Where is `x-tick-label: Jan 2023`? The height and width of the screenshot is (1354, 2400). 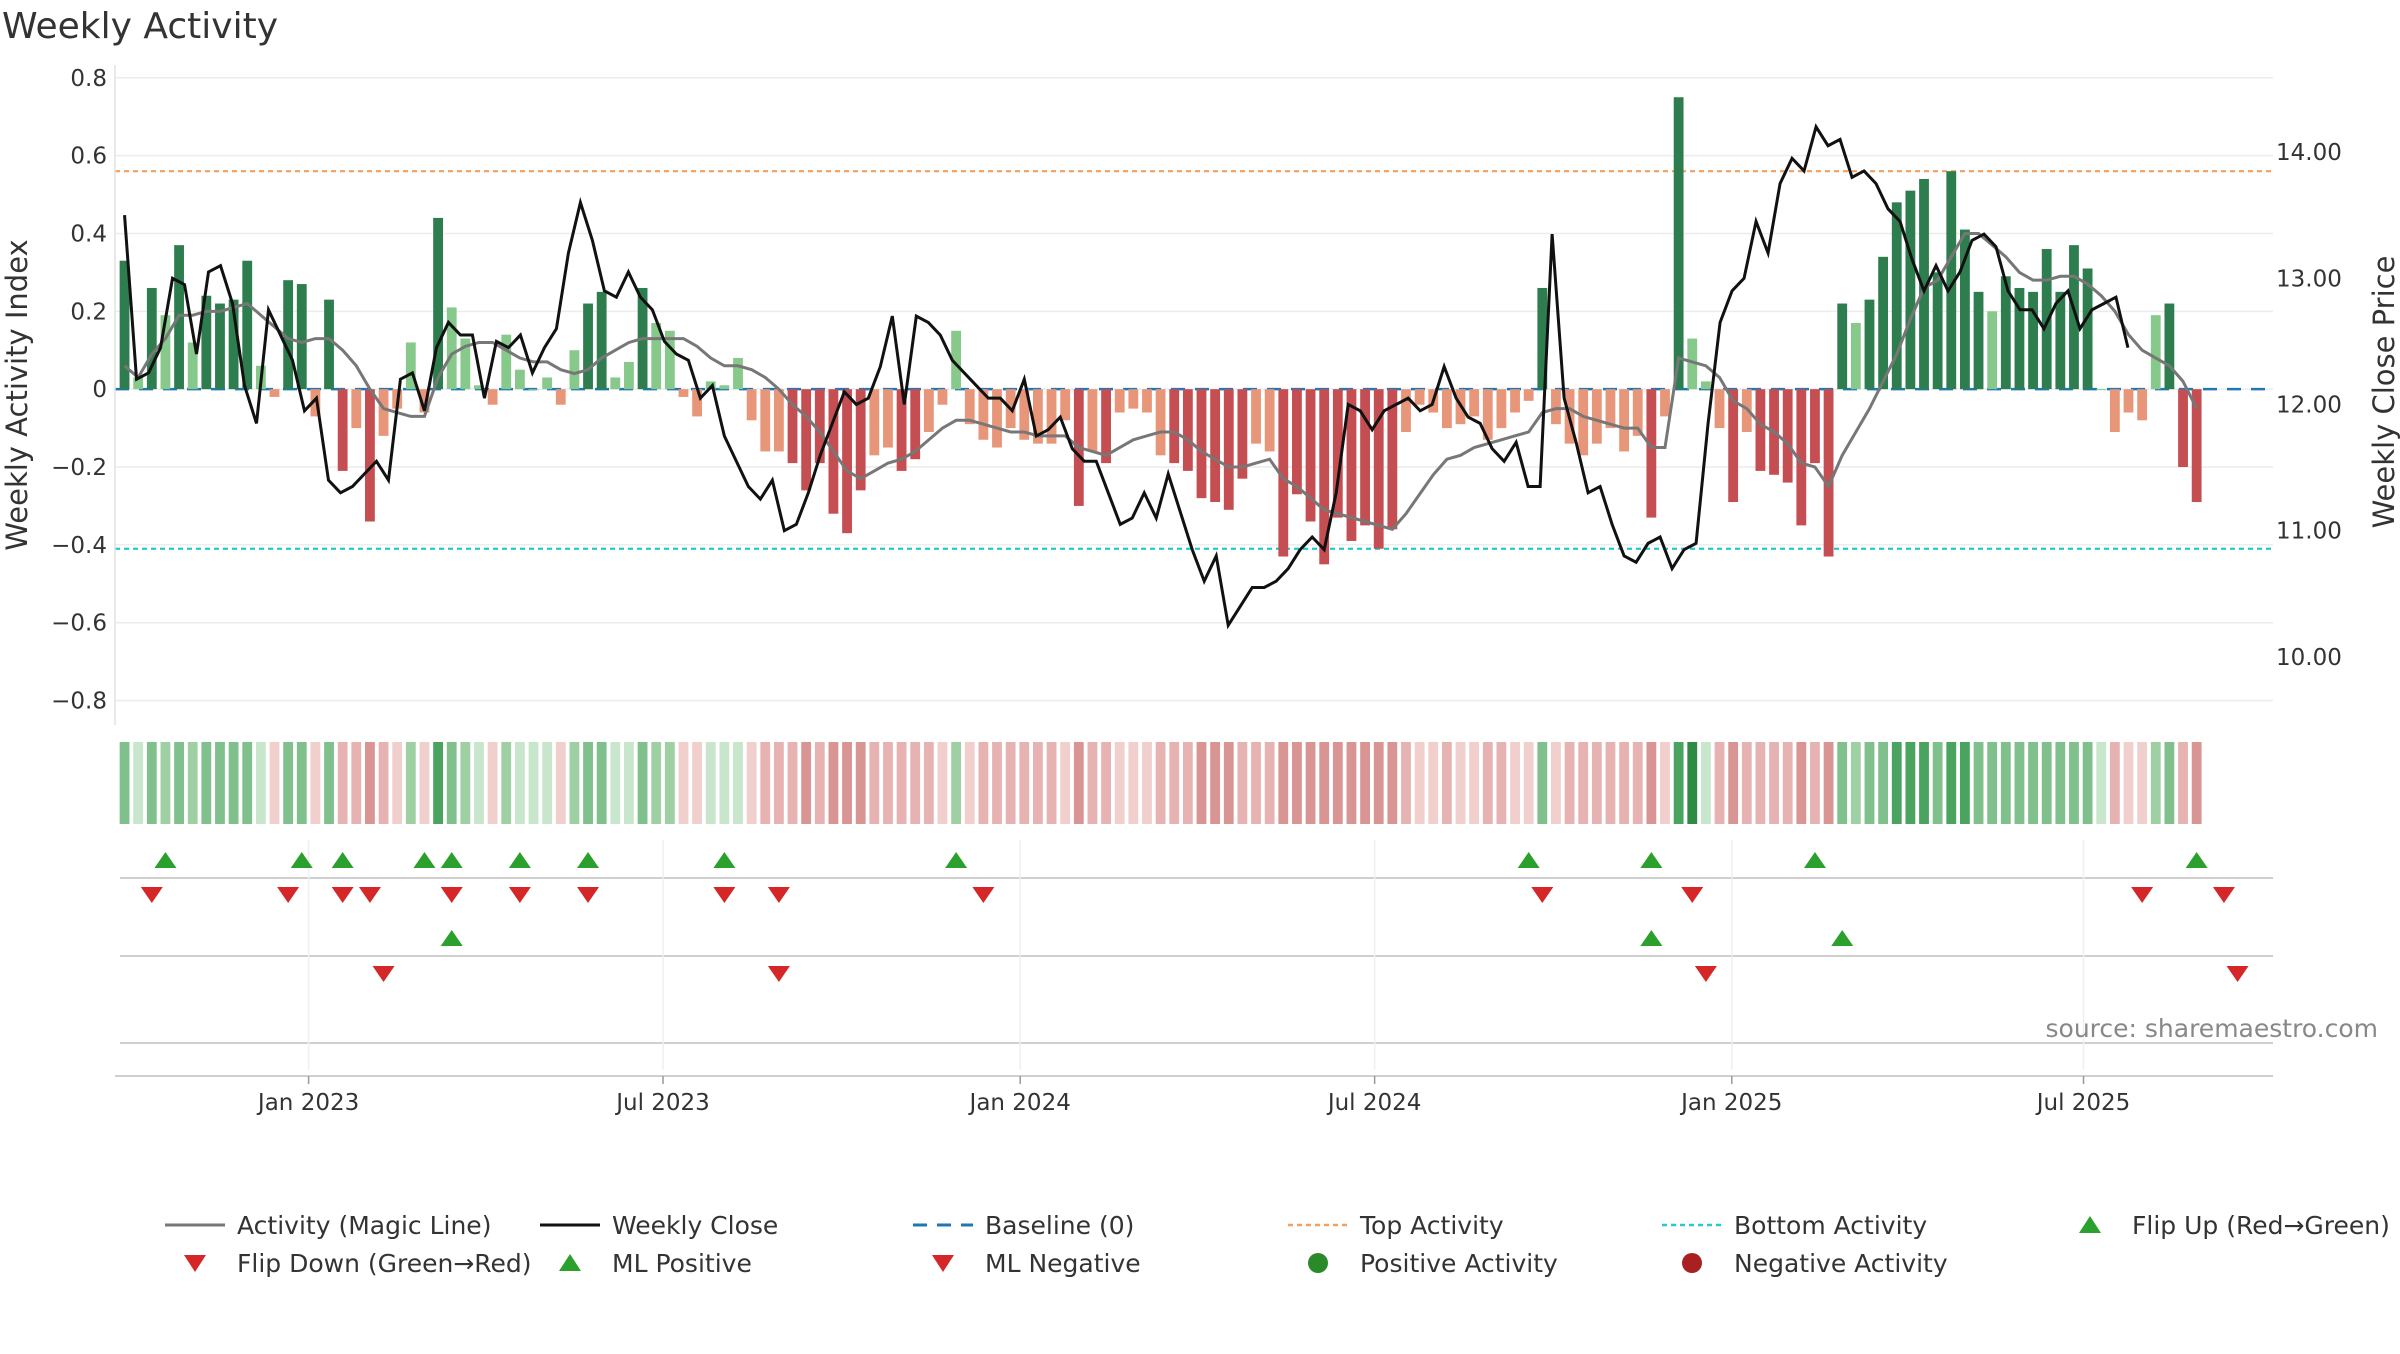 x-tick-label: Jan 2023 is located at coordinates (307, 1103).